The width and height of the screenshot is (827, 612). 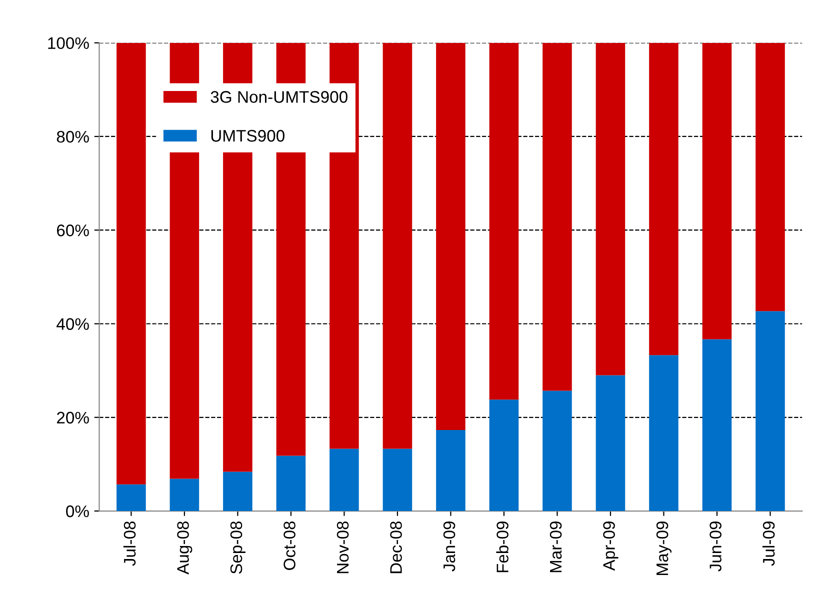 What do you see at coordinates (247, 136) in the screenshot?
I see `legend-label: UMTS900` at bounding box center [247, 136].